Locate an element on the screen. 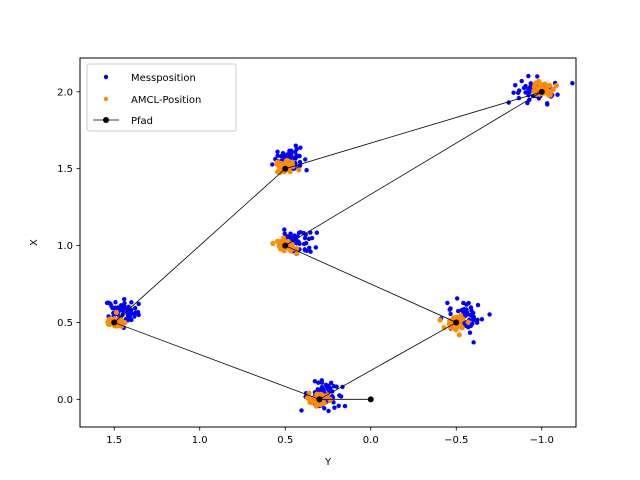 Image resolution: width=640 pixels, height=480 pixels. x-tick-label: 0.5 is located at coordinates (285, 440).